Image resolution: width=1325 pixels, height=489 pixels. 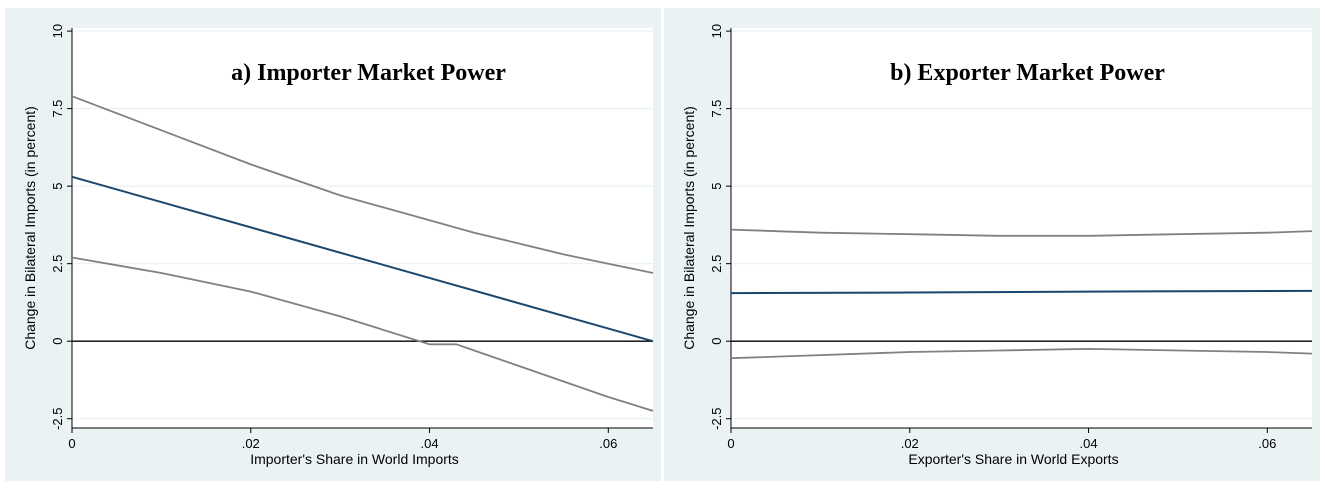 I want to click on x-axis-title: Exporter's Share in World Exports, so click(x=1013, y=459).